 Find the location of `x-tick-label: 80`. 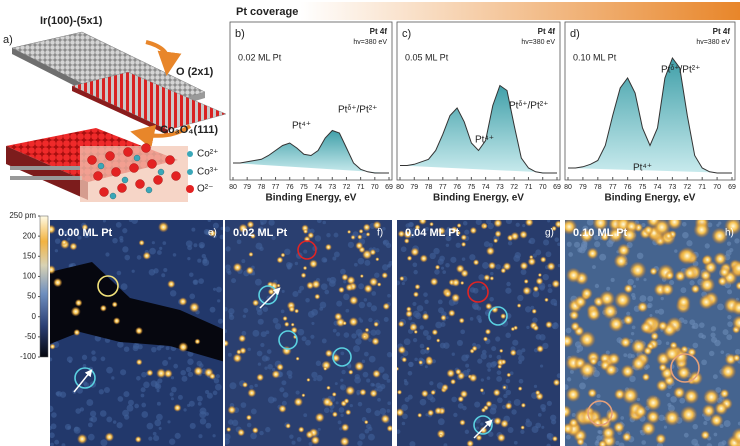

x-tick-label: 80 is located at coordinates (233, 187).